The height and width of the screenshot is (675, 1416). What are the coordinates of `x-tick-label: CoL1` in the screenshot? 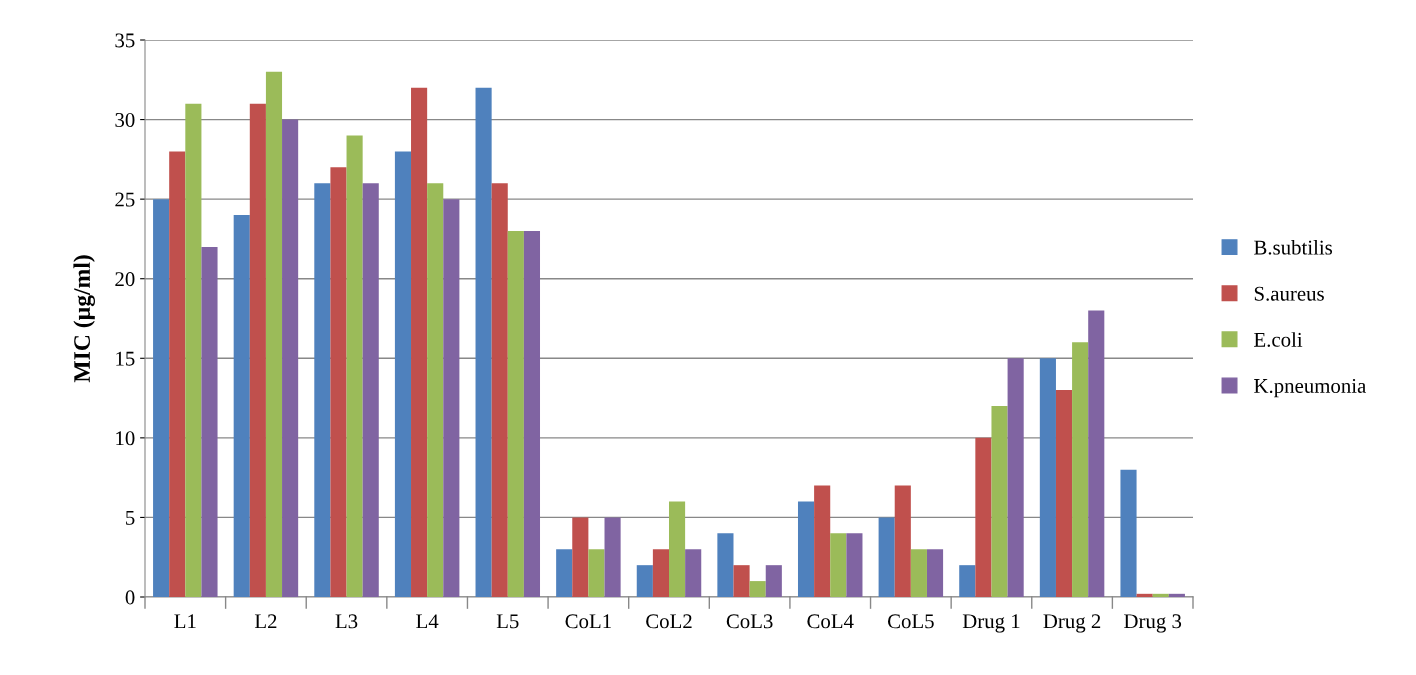 It's located at (588, 621).